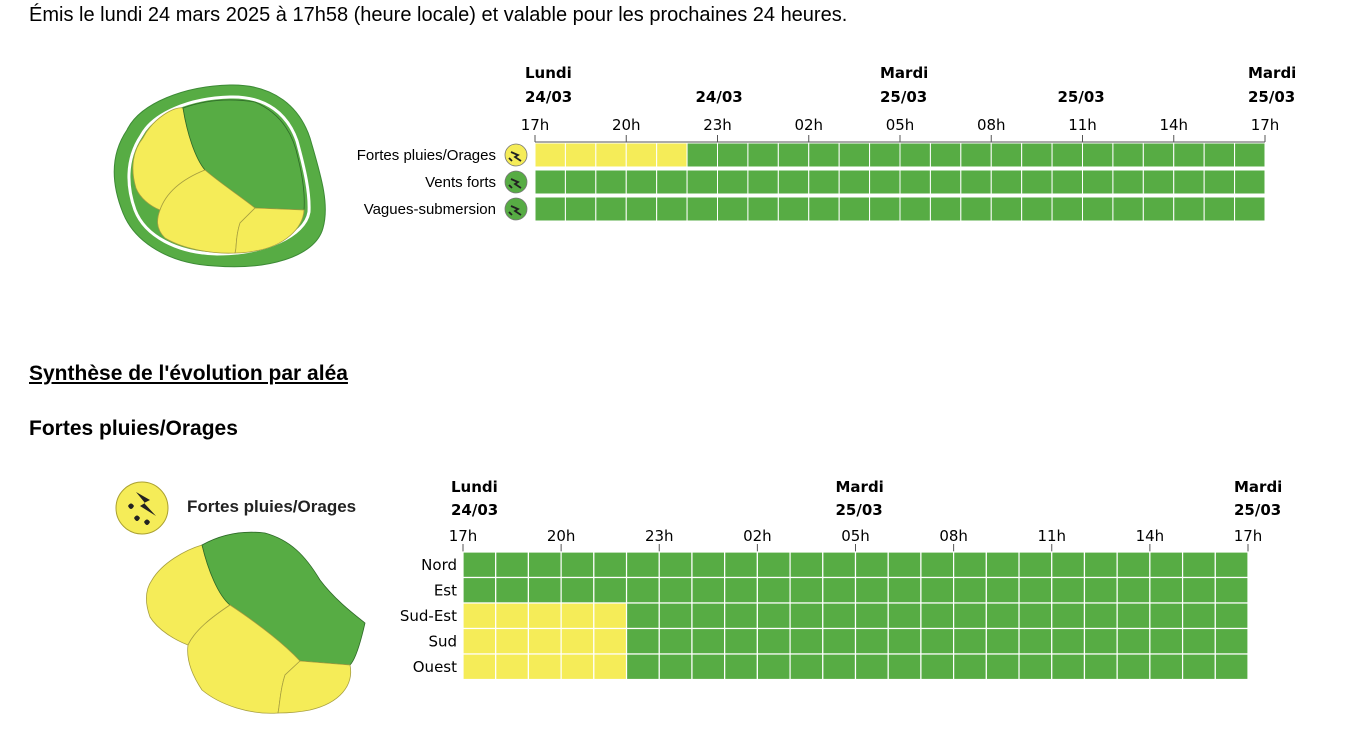 The image size is (1368, 734). Describe the element at coordinates (428, 616) in the screenshot. I see `zone-label: Sud-Est` at that location.